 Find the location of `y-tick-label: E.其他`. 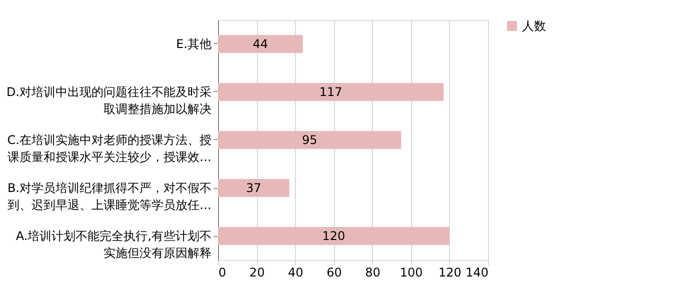

y-tick-label: E.其他 is located at coordinates (194, 44).